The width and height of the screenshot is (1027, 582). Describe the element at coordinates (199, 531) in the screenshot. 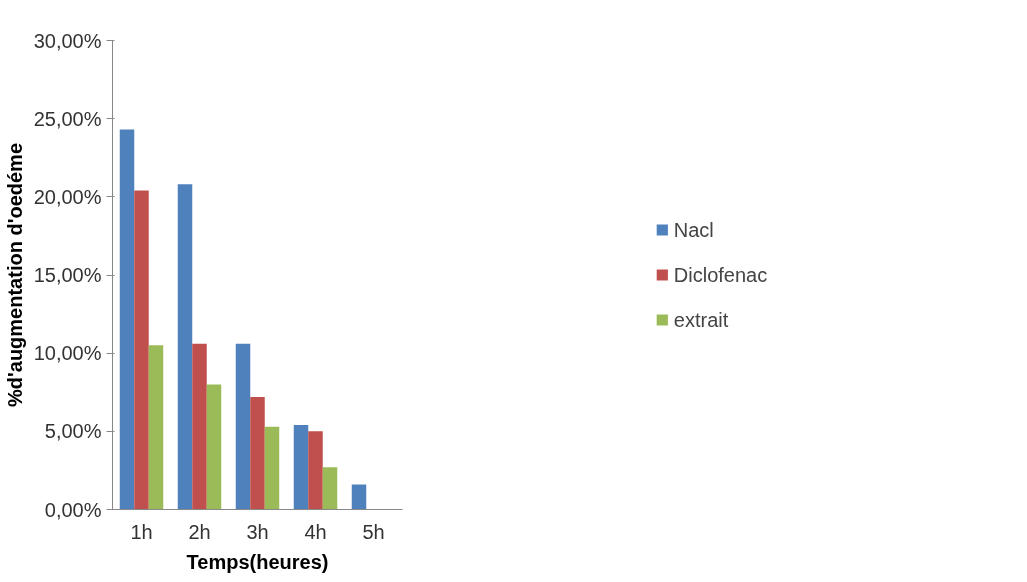

I see `x-tick-label: 2h` at that location.